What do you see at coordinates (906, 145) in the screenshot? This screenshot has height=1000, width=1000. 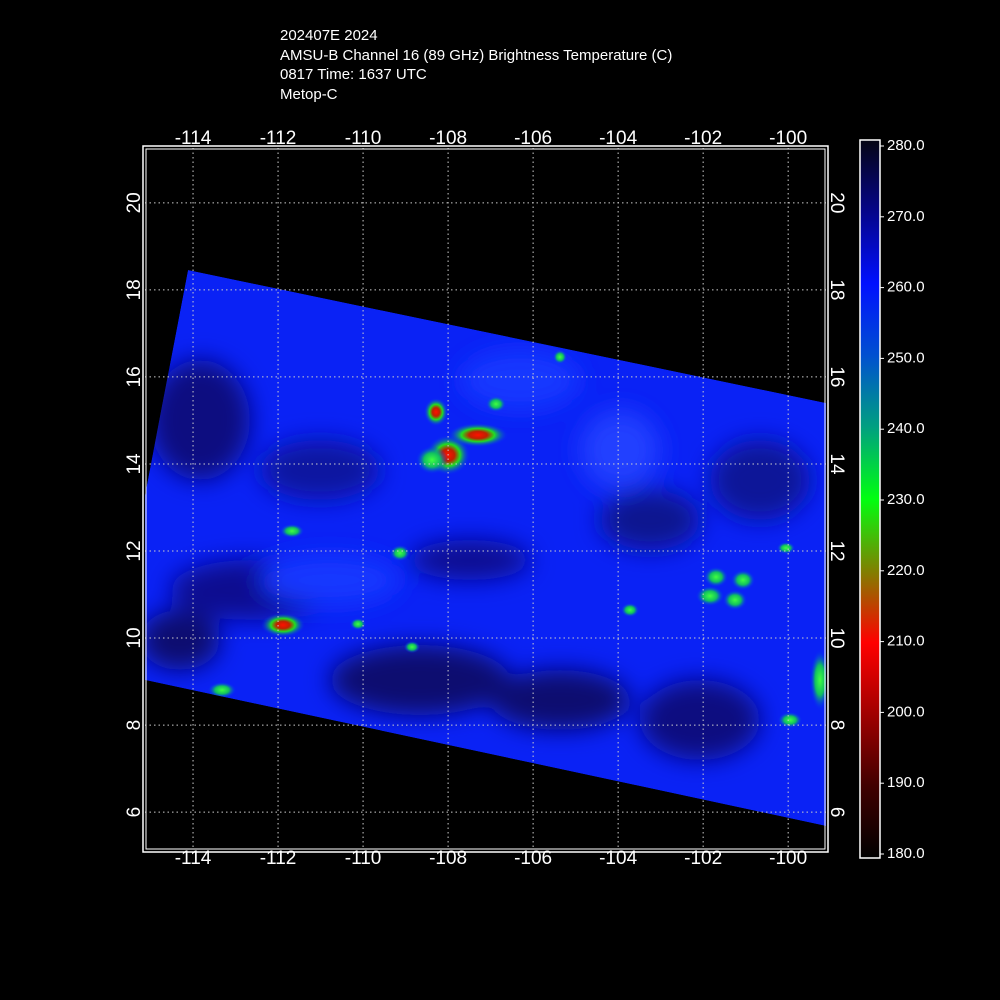 I see `colorbar-label: 280.0` at bounding box center [906, 145].